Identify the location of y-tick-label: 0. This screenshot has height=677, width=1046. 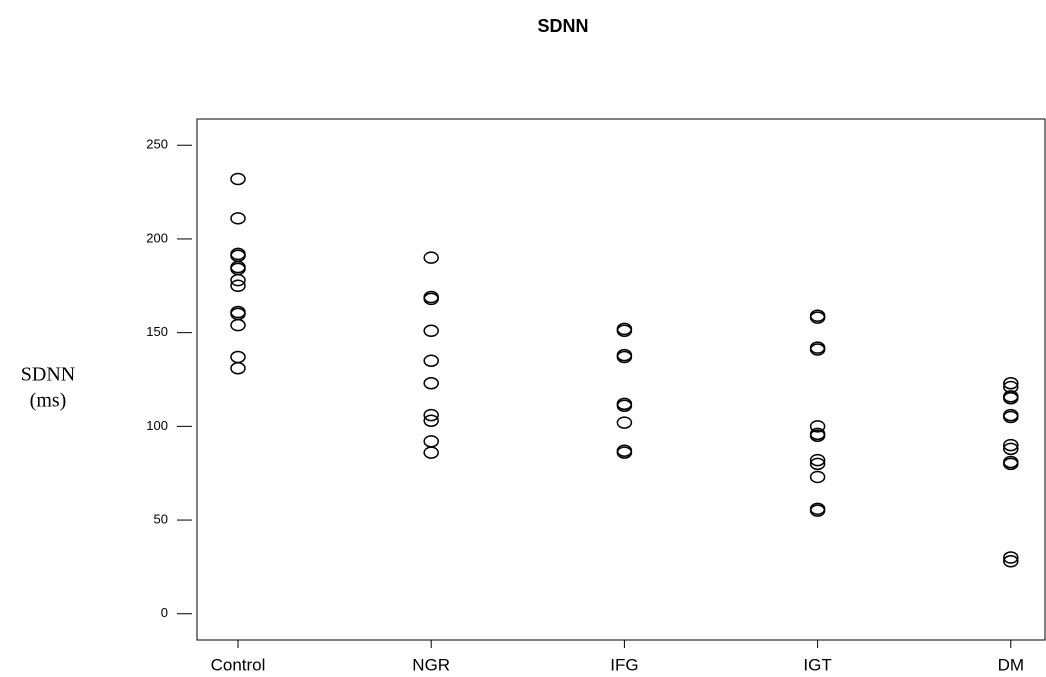
(164, 612).